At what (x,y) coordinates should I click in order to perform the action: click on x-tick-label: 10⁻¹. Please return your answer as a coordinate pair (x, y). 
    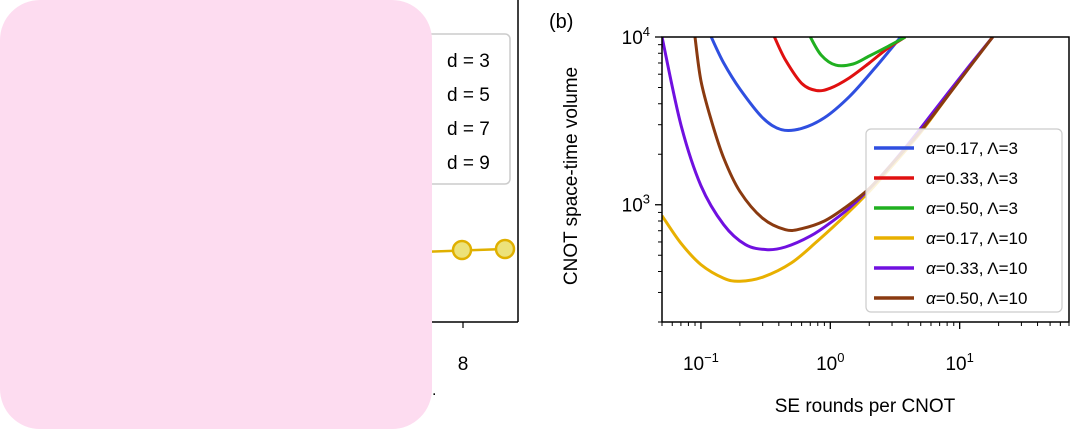
    Looking at the image, I should click on (701, 362).